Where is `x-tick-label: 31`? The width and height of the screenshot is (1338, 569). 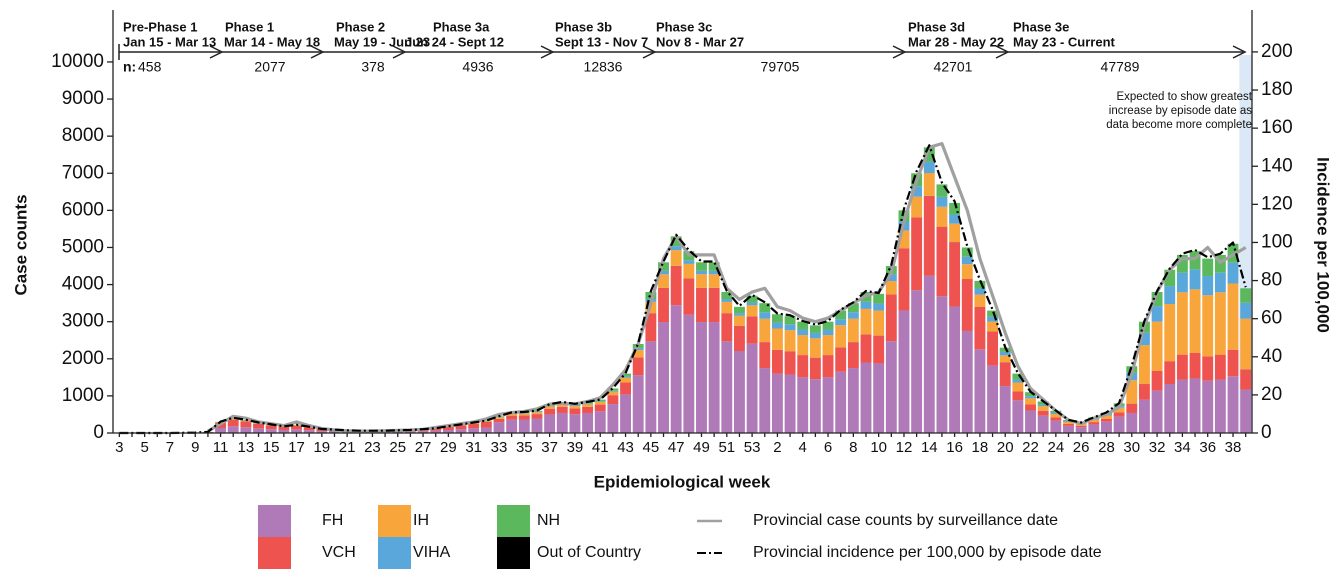 x-tick-label: 31 is located at coordinates (473, 447).